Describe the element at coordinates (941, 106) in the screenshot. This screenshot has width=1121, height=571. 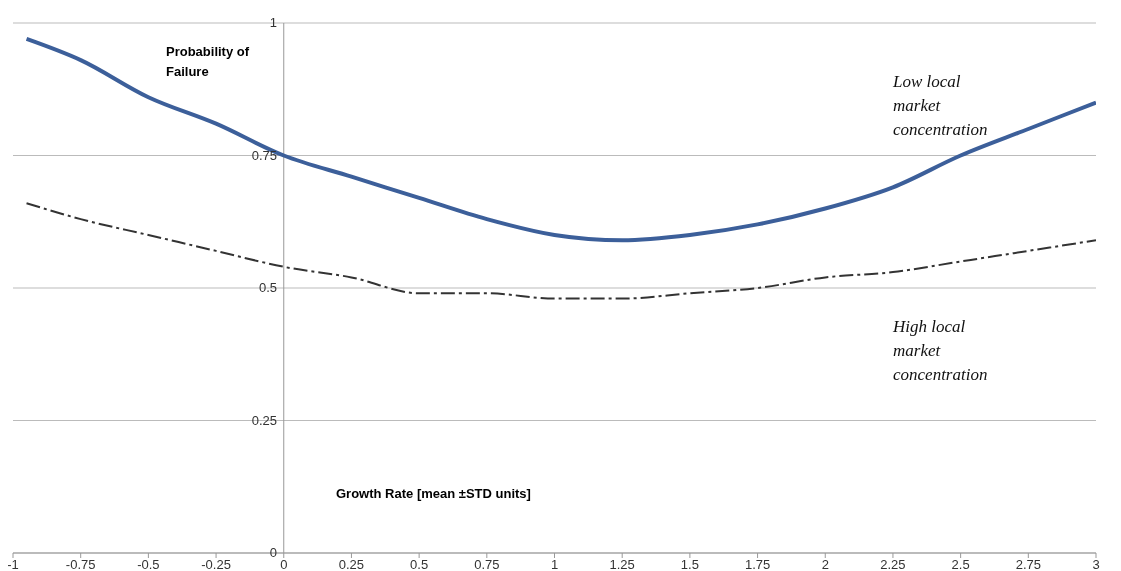
I see `series-label: Low local market concentration` at that location.